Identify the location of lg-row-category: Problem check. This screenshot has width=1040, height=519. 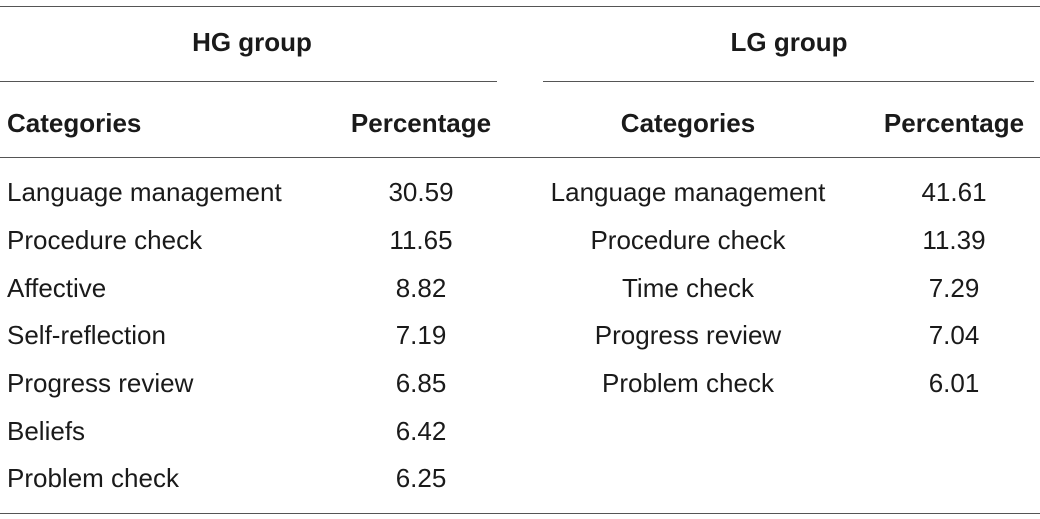
(688, 383).